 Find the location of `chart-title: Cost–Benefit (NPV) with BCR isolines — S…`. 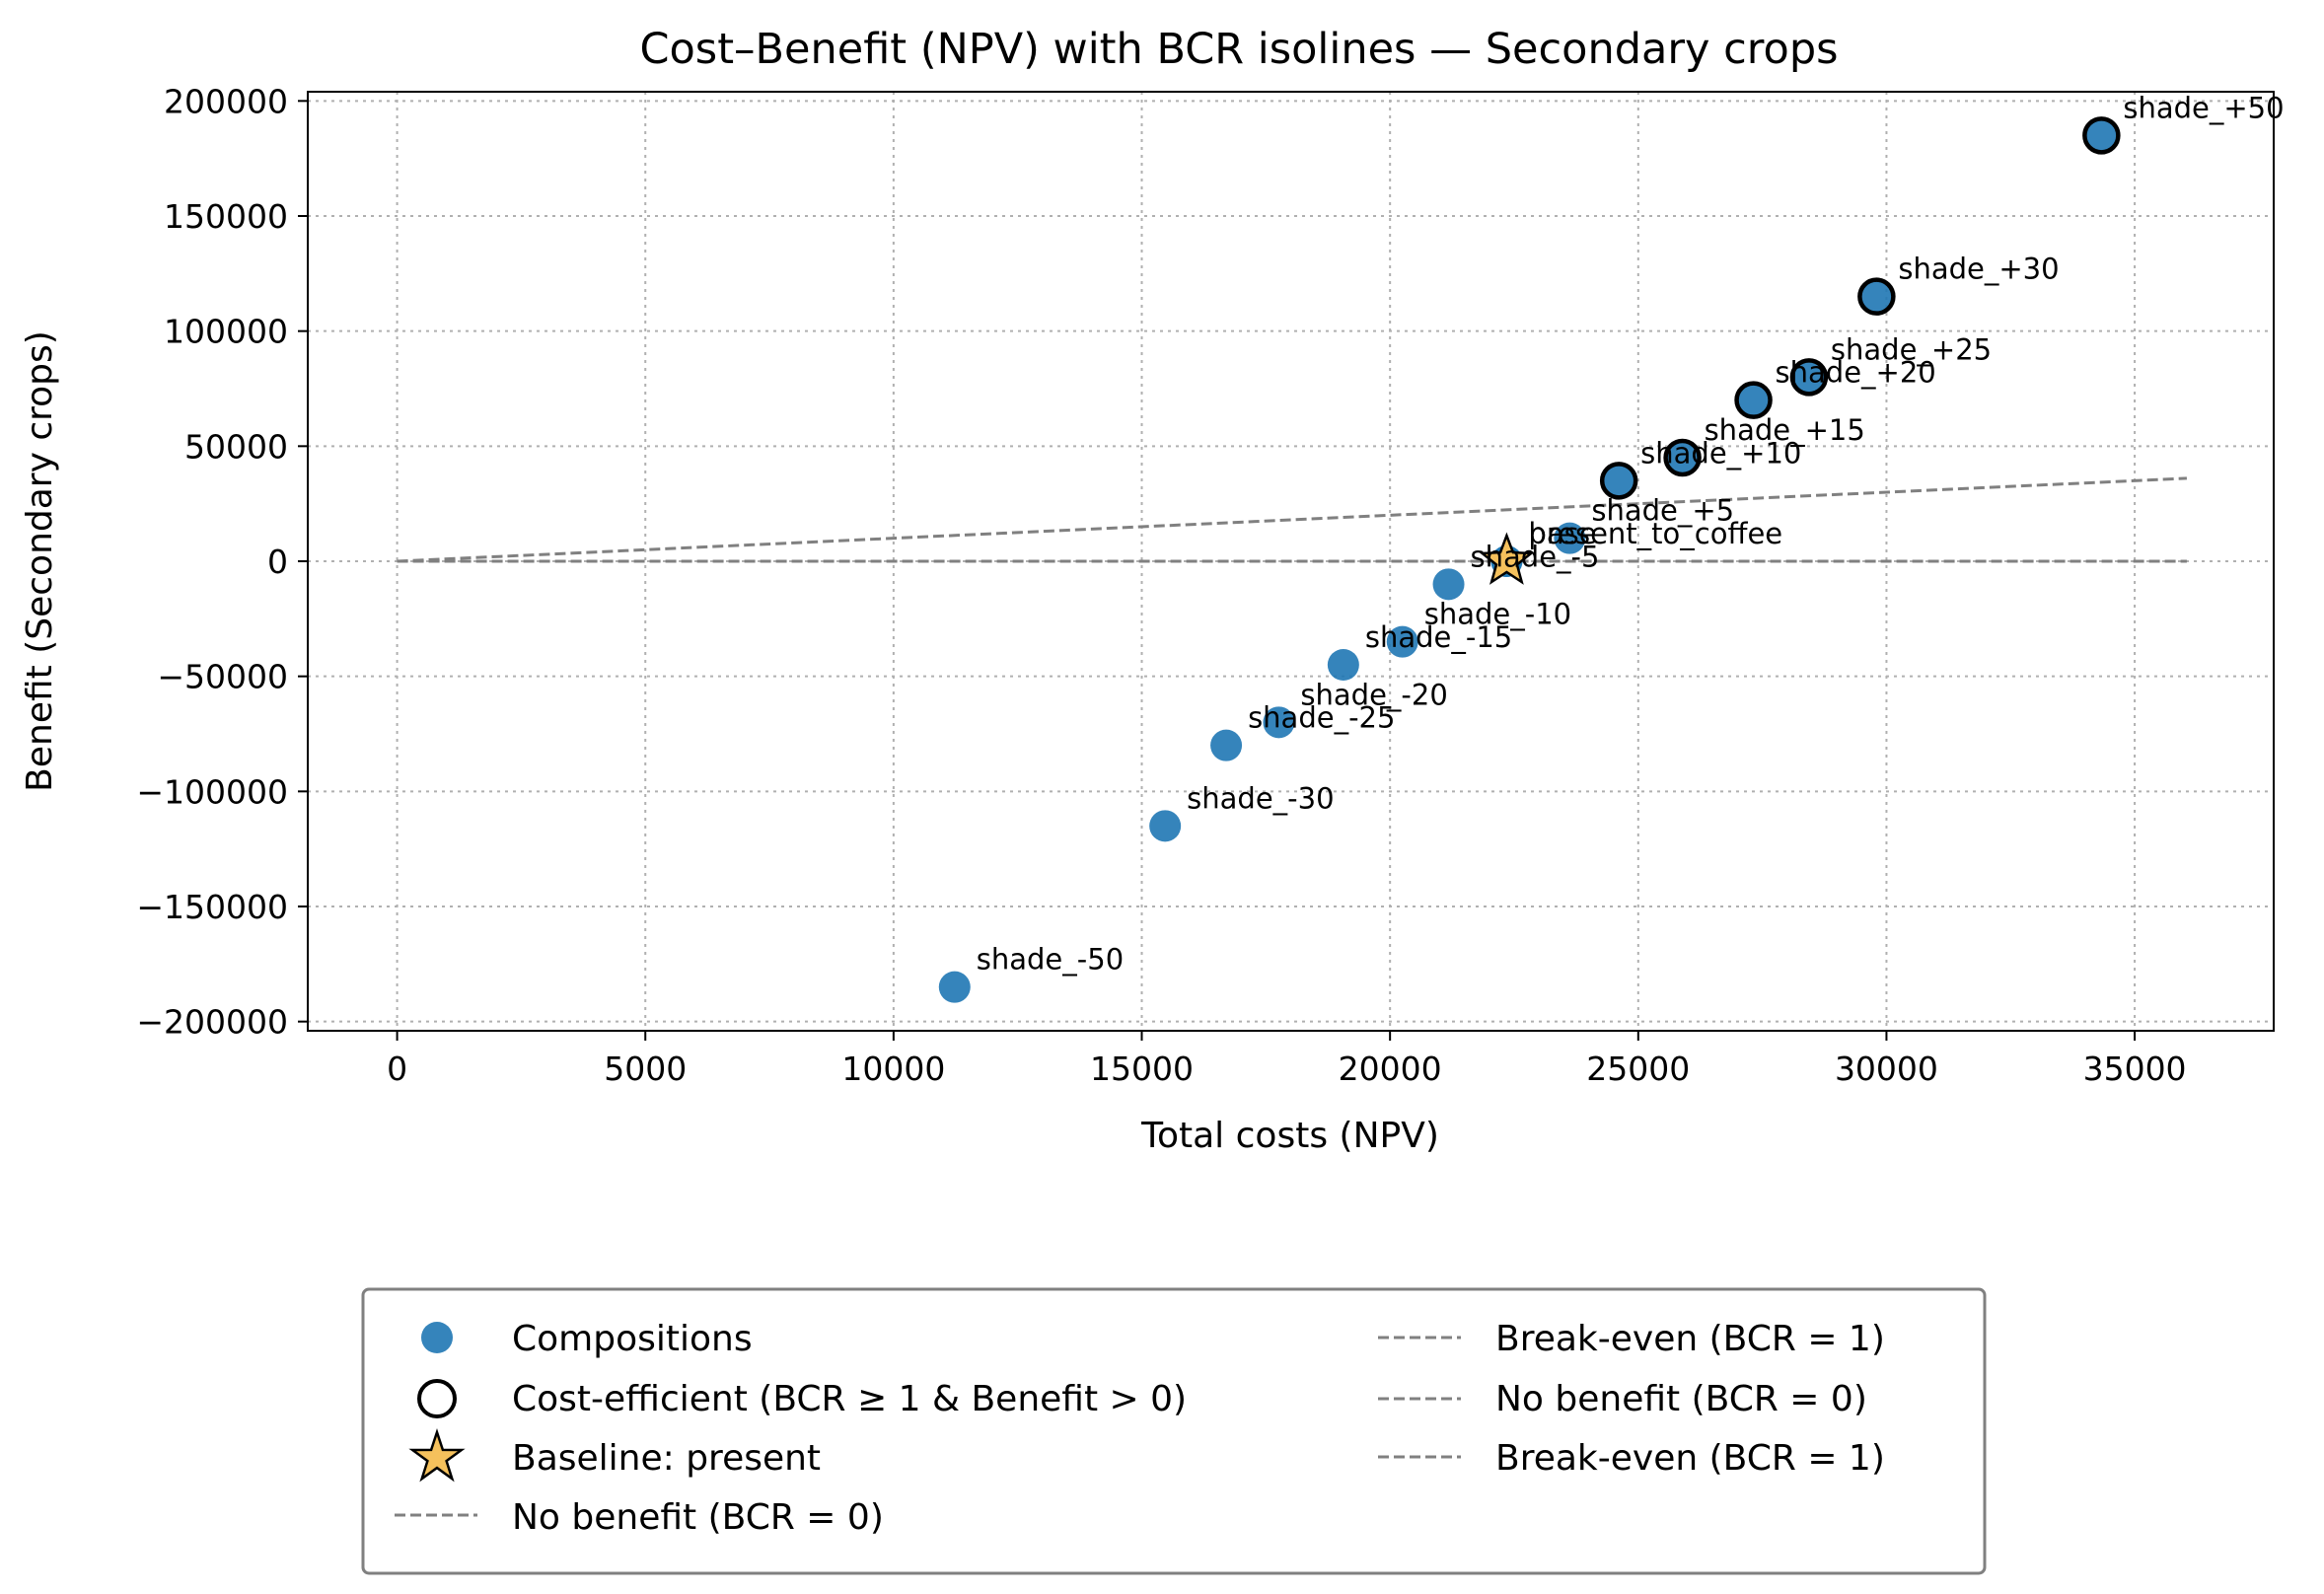

chart-title: Cost–Benefit (NPV) with BCR isolines — S… is located at coordinates (1238, 49).